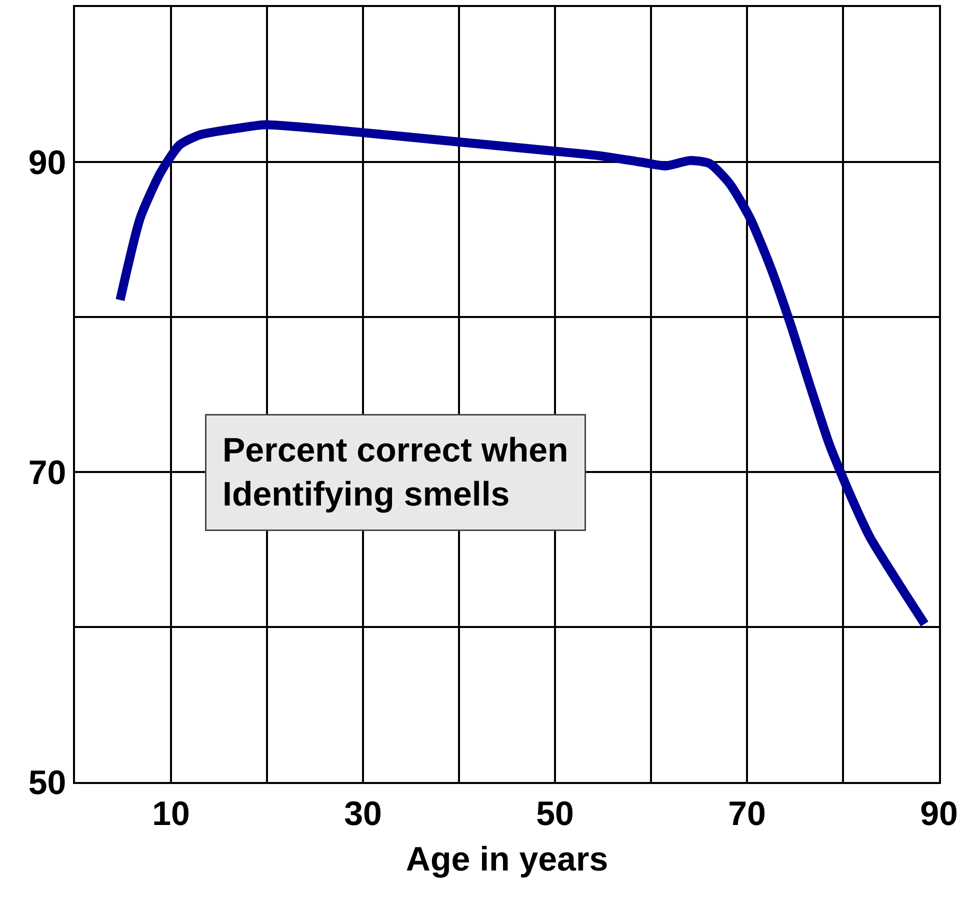 This screenshot has height=922, width=969. What do you see at coordinates (363, 813) in the screenshot?
I see `x-tick-label: 30` at bounding box center [363, 813].